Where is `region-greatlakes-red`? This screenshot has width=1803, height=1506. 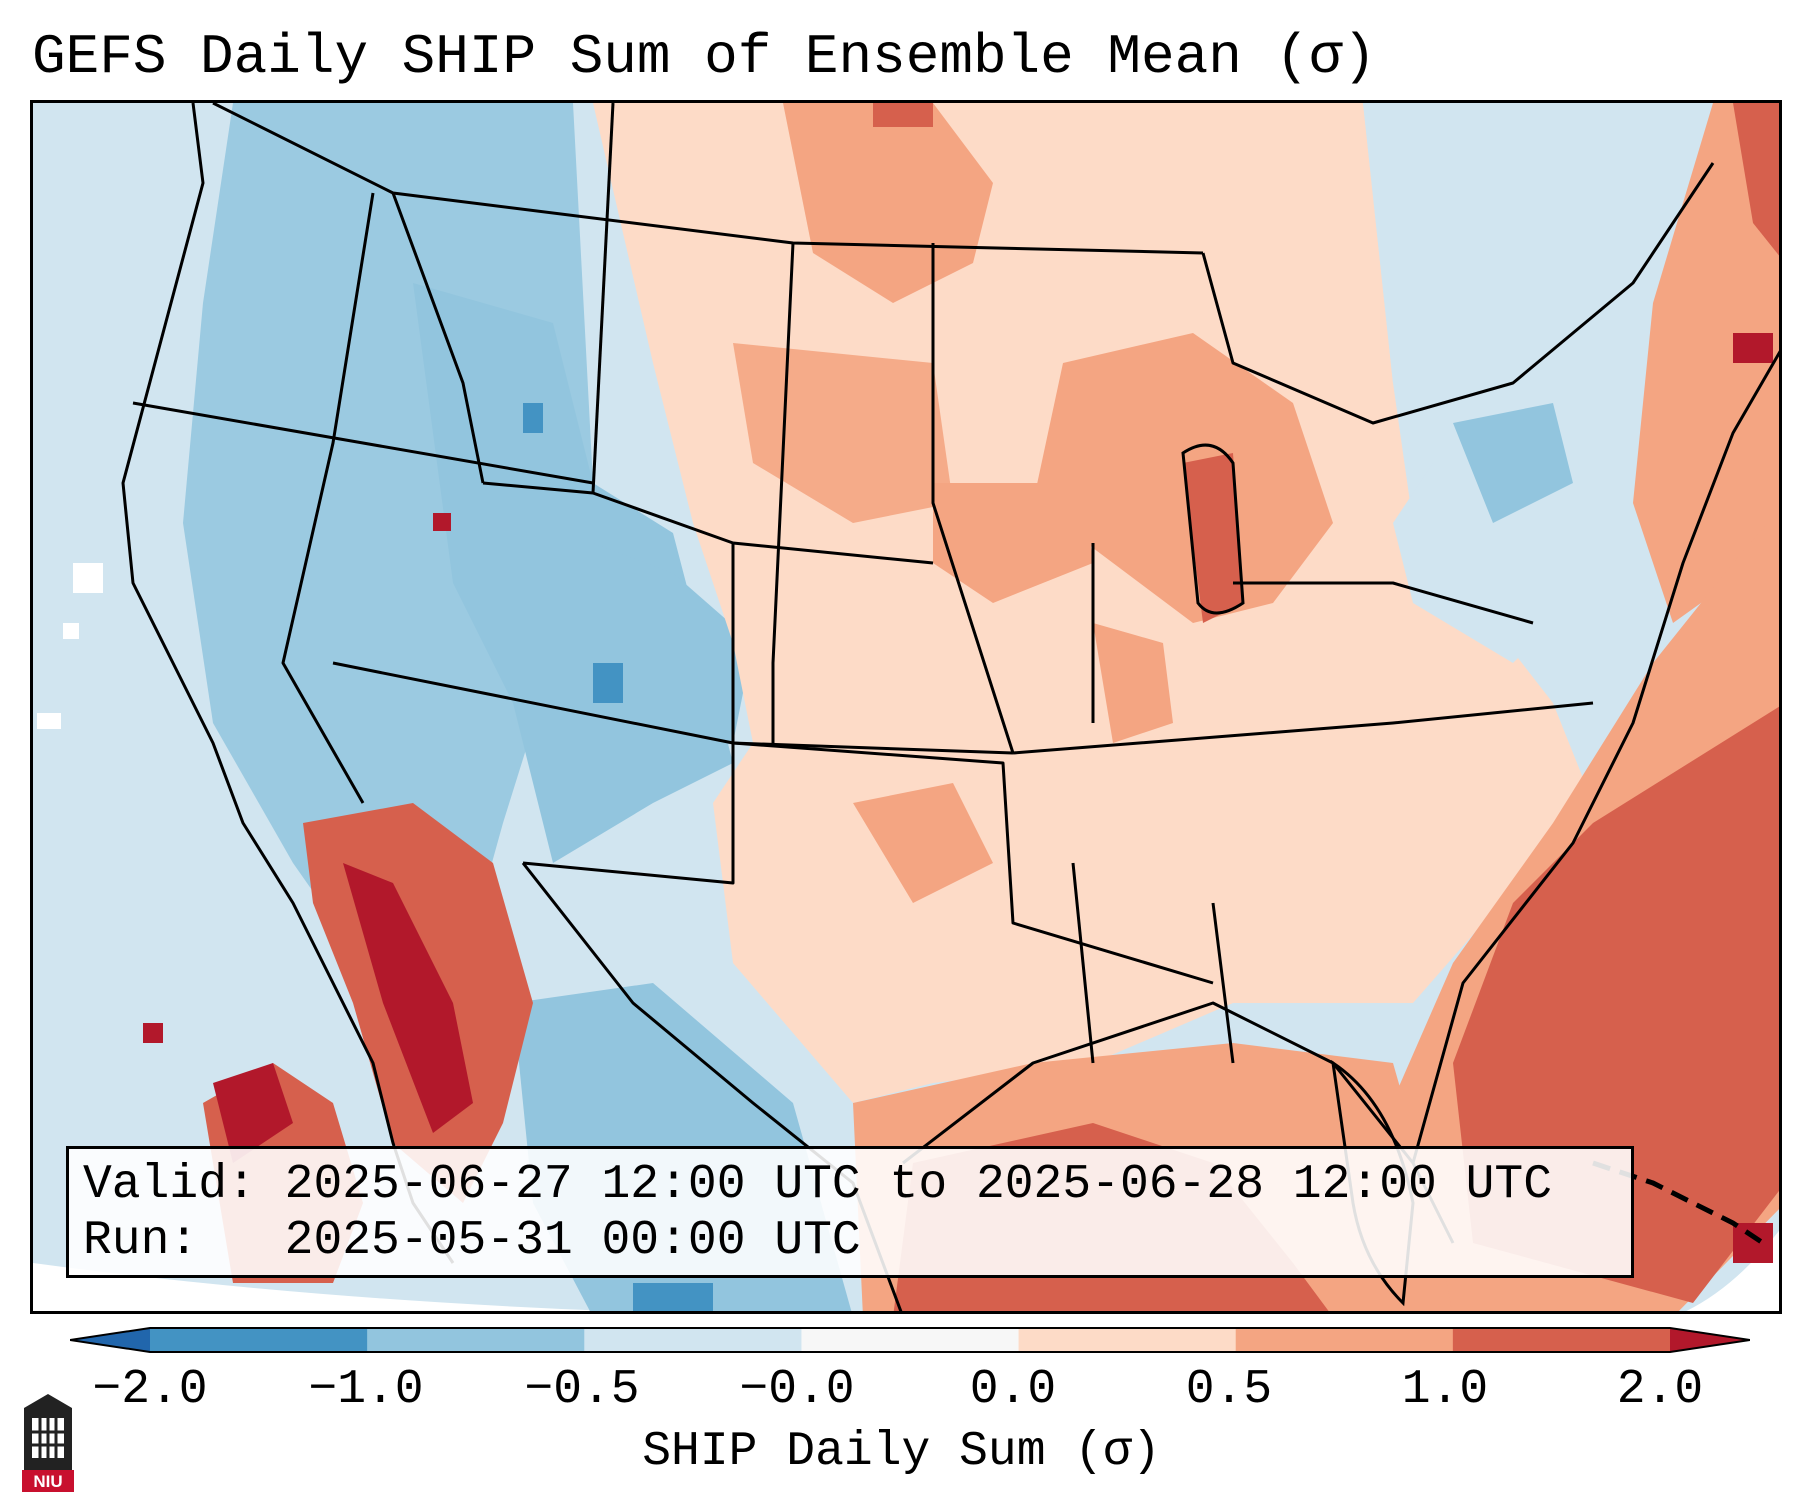
region-greatlakes-red is located at coordinates (1183, 478).